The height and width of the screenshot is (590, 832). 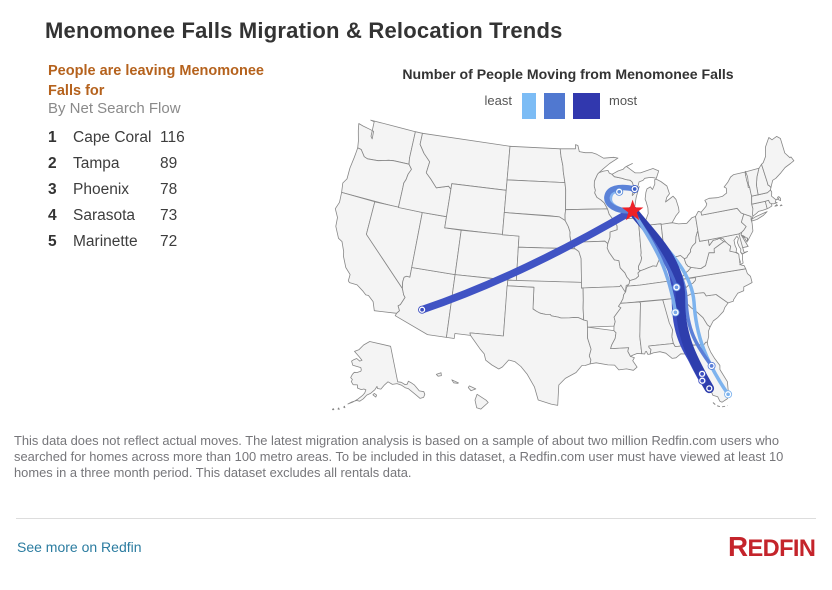 I want to click on svg-text: R, so click(x=738, y=546).